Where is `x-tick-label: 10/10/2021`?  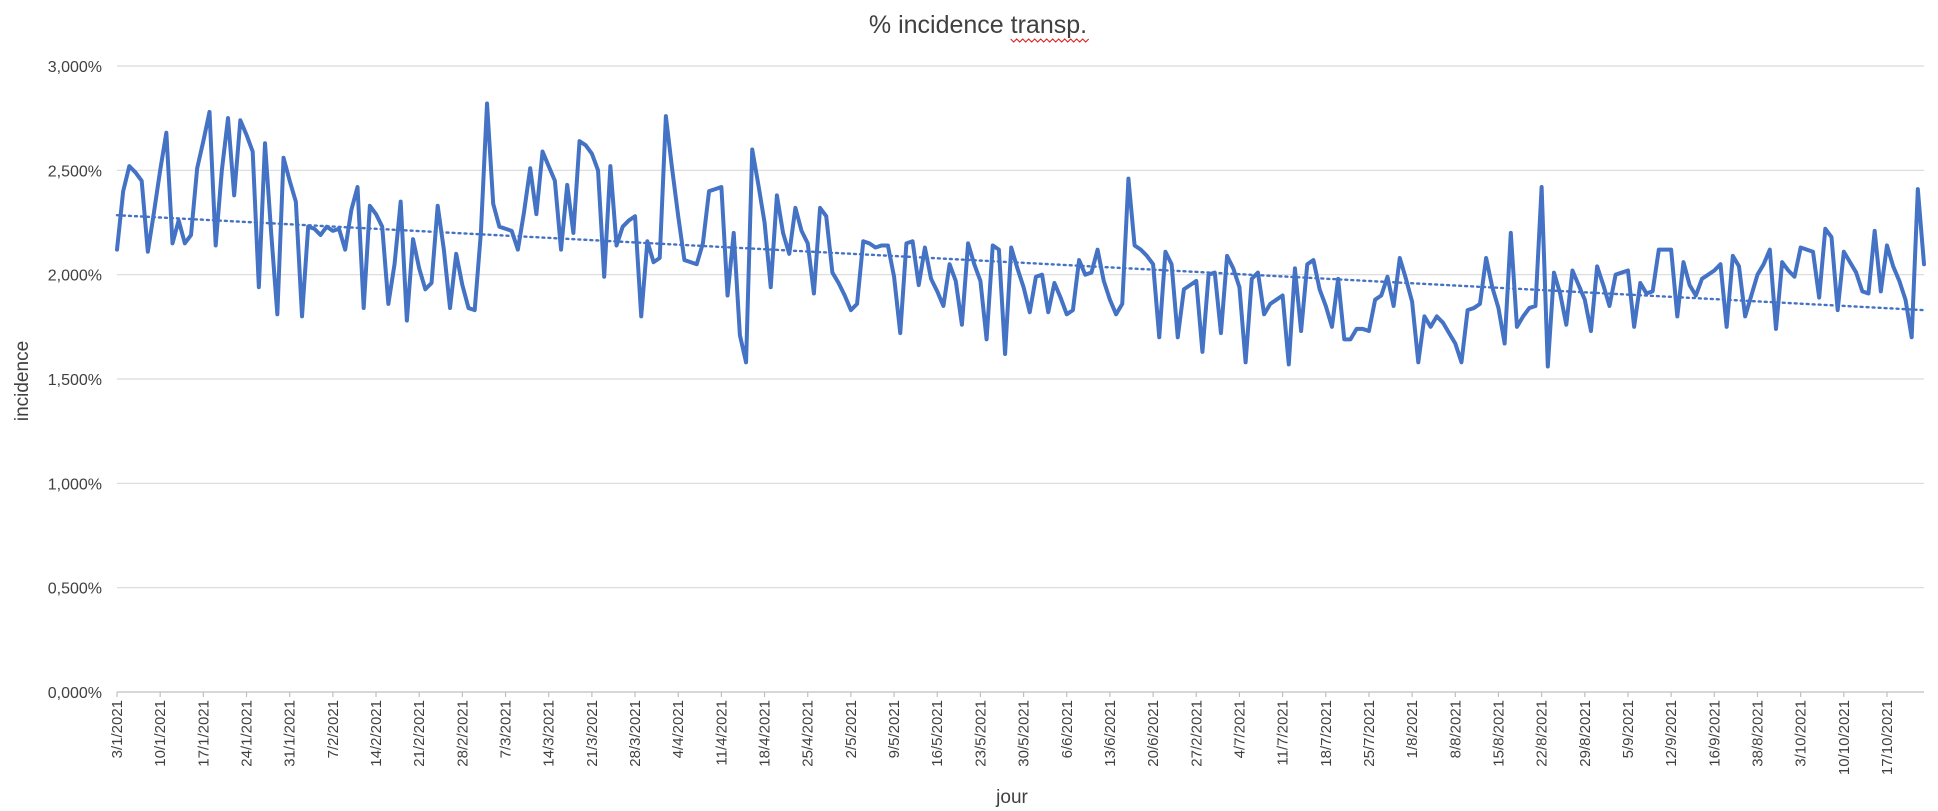 x-tick-label: 10/10/2021 is located at coordinates (1844, 737).